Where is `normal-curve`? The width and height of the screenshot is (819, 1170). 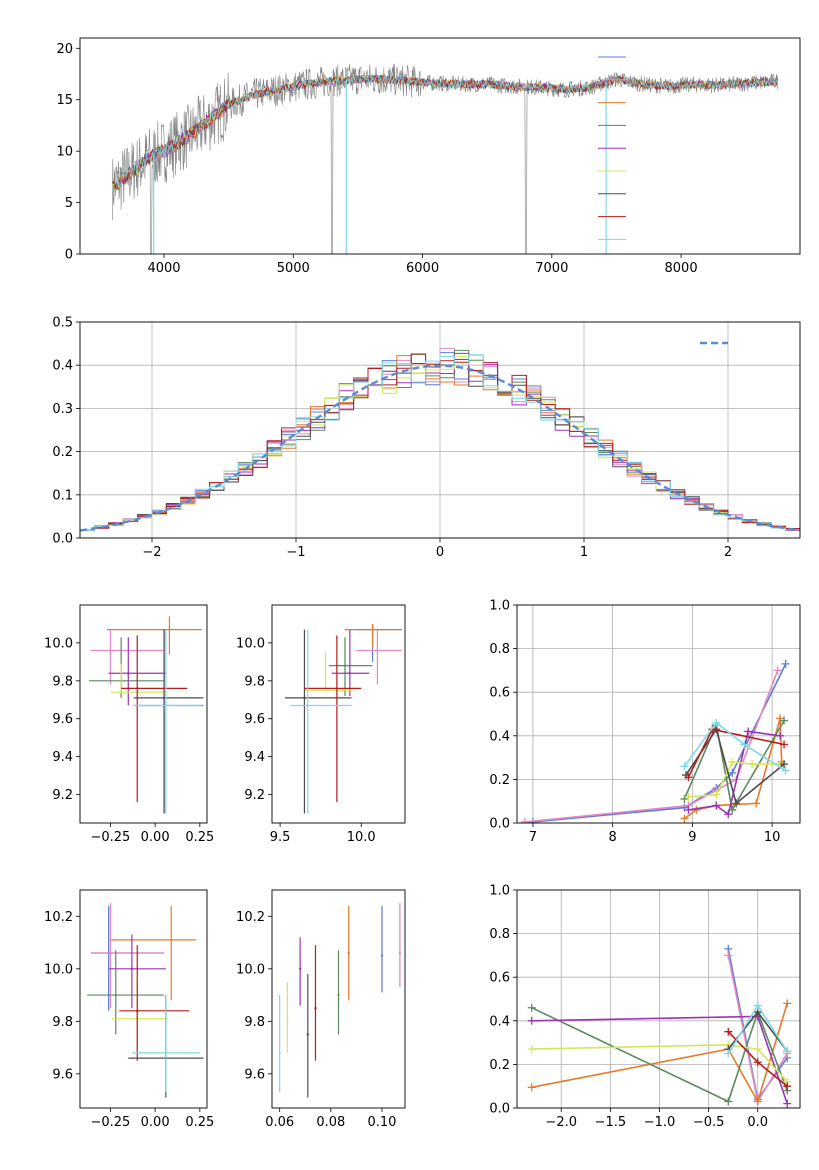 normal-curve is located at coordinates (440, 448).